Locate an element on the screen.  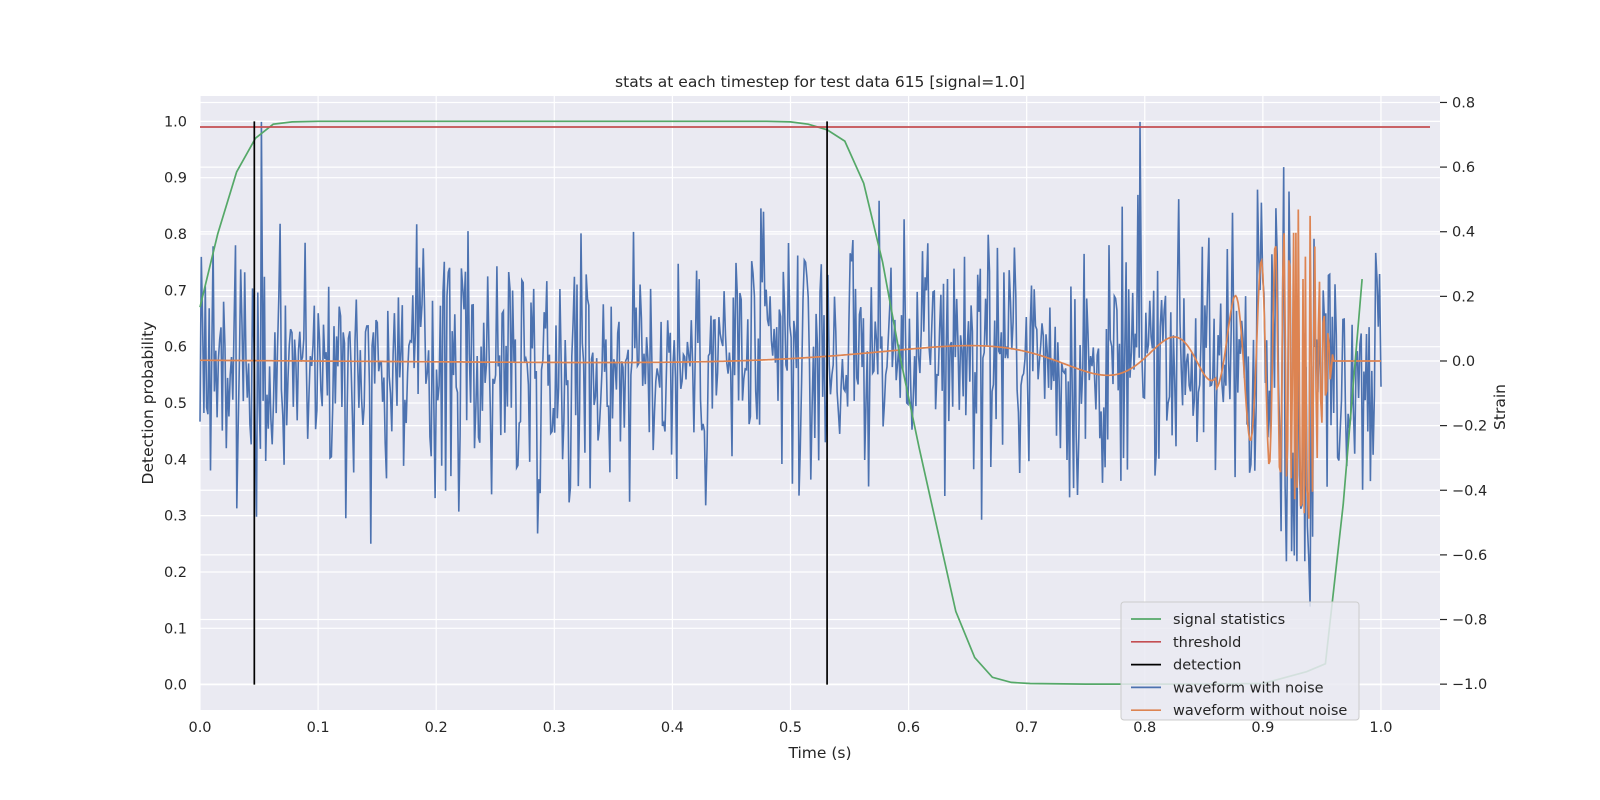
y-left-tick-label: 0.0 is located at coordinates (175, 686).